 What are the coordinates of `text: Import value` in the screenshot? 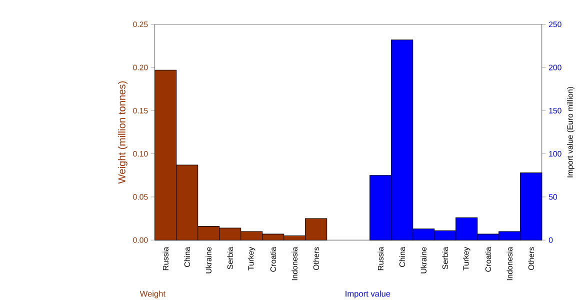 It's located at (368, 294).